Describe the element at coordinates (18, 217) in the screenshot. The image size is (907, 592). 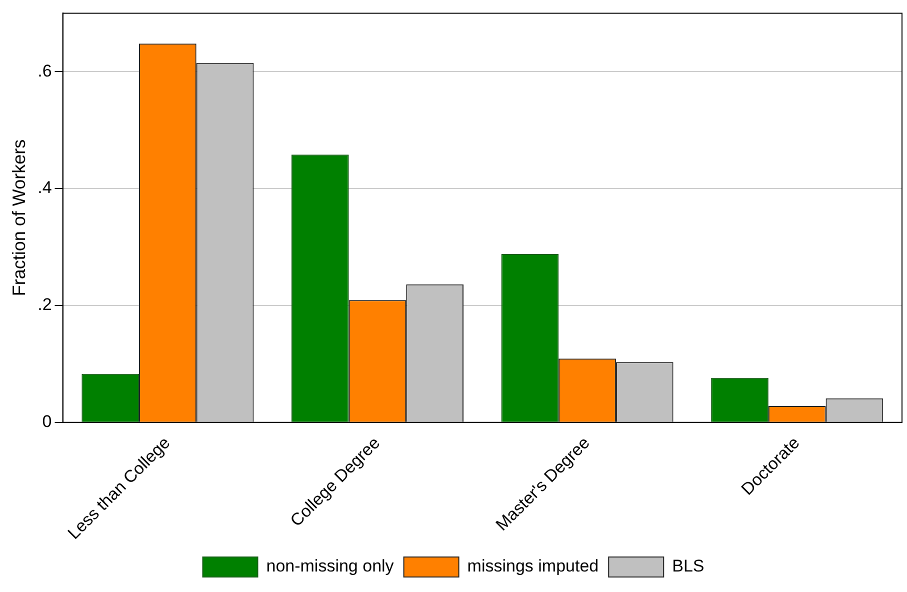
I see `y-axis-title: Fraction of Workers` at that location.